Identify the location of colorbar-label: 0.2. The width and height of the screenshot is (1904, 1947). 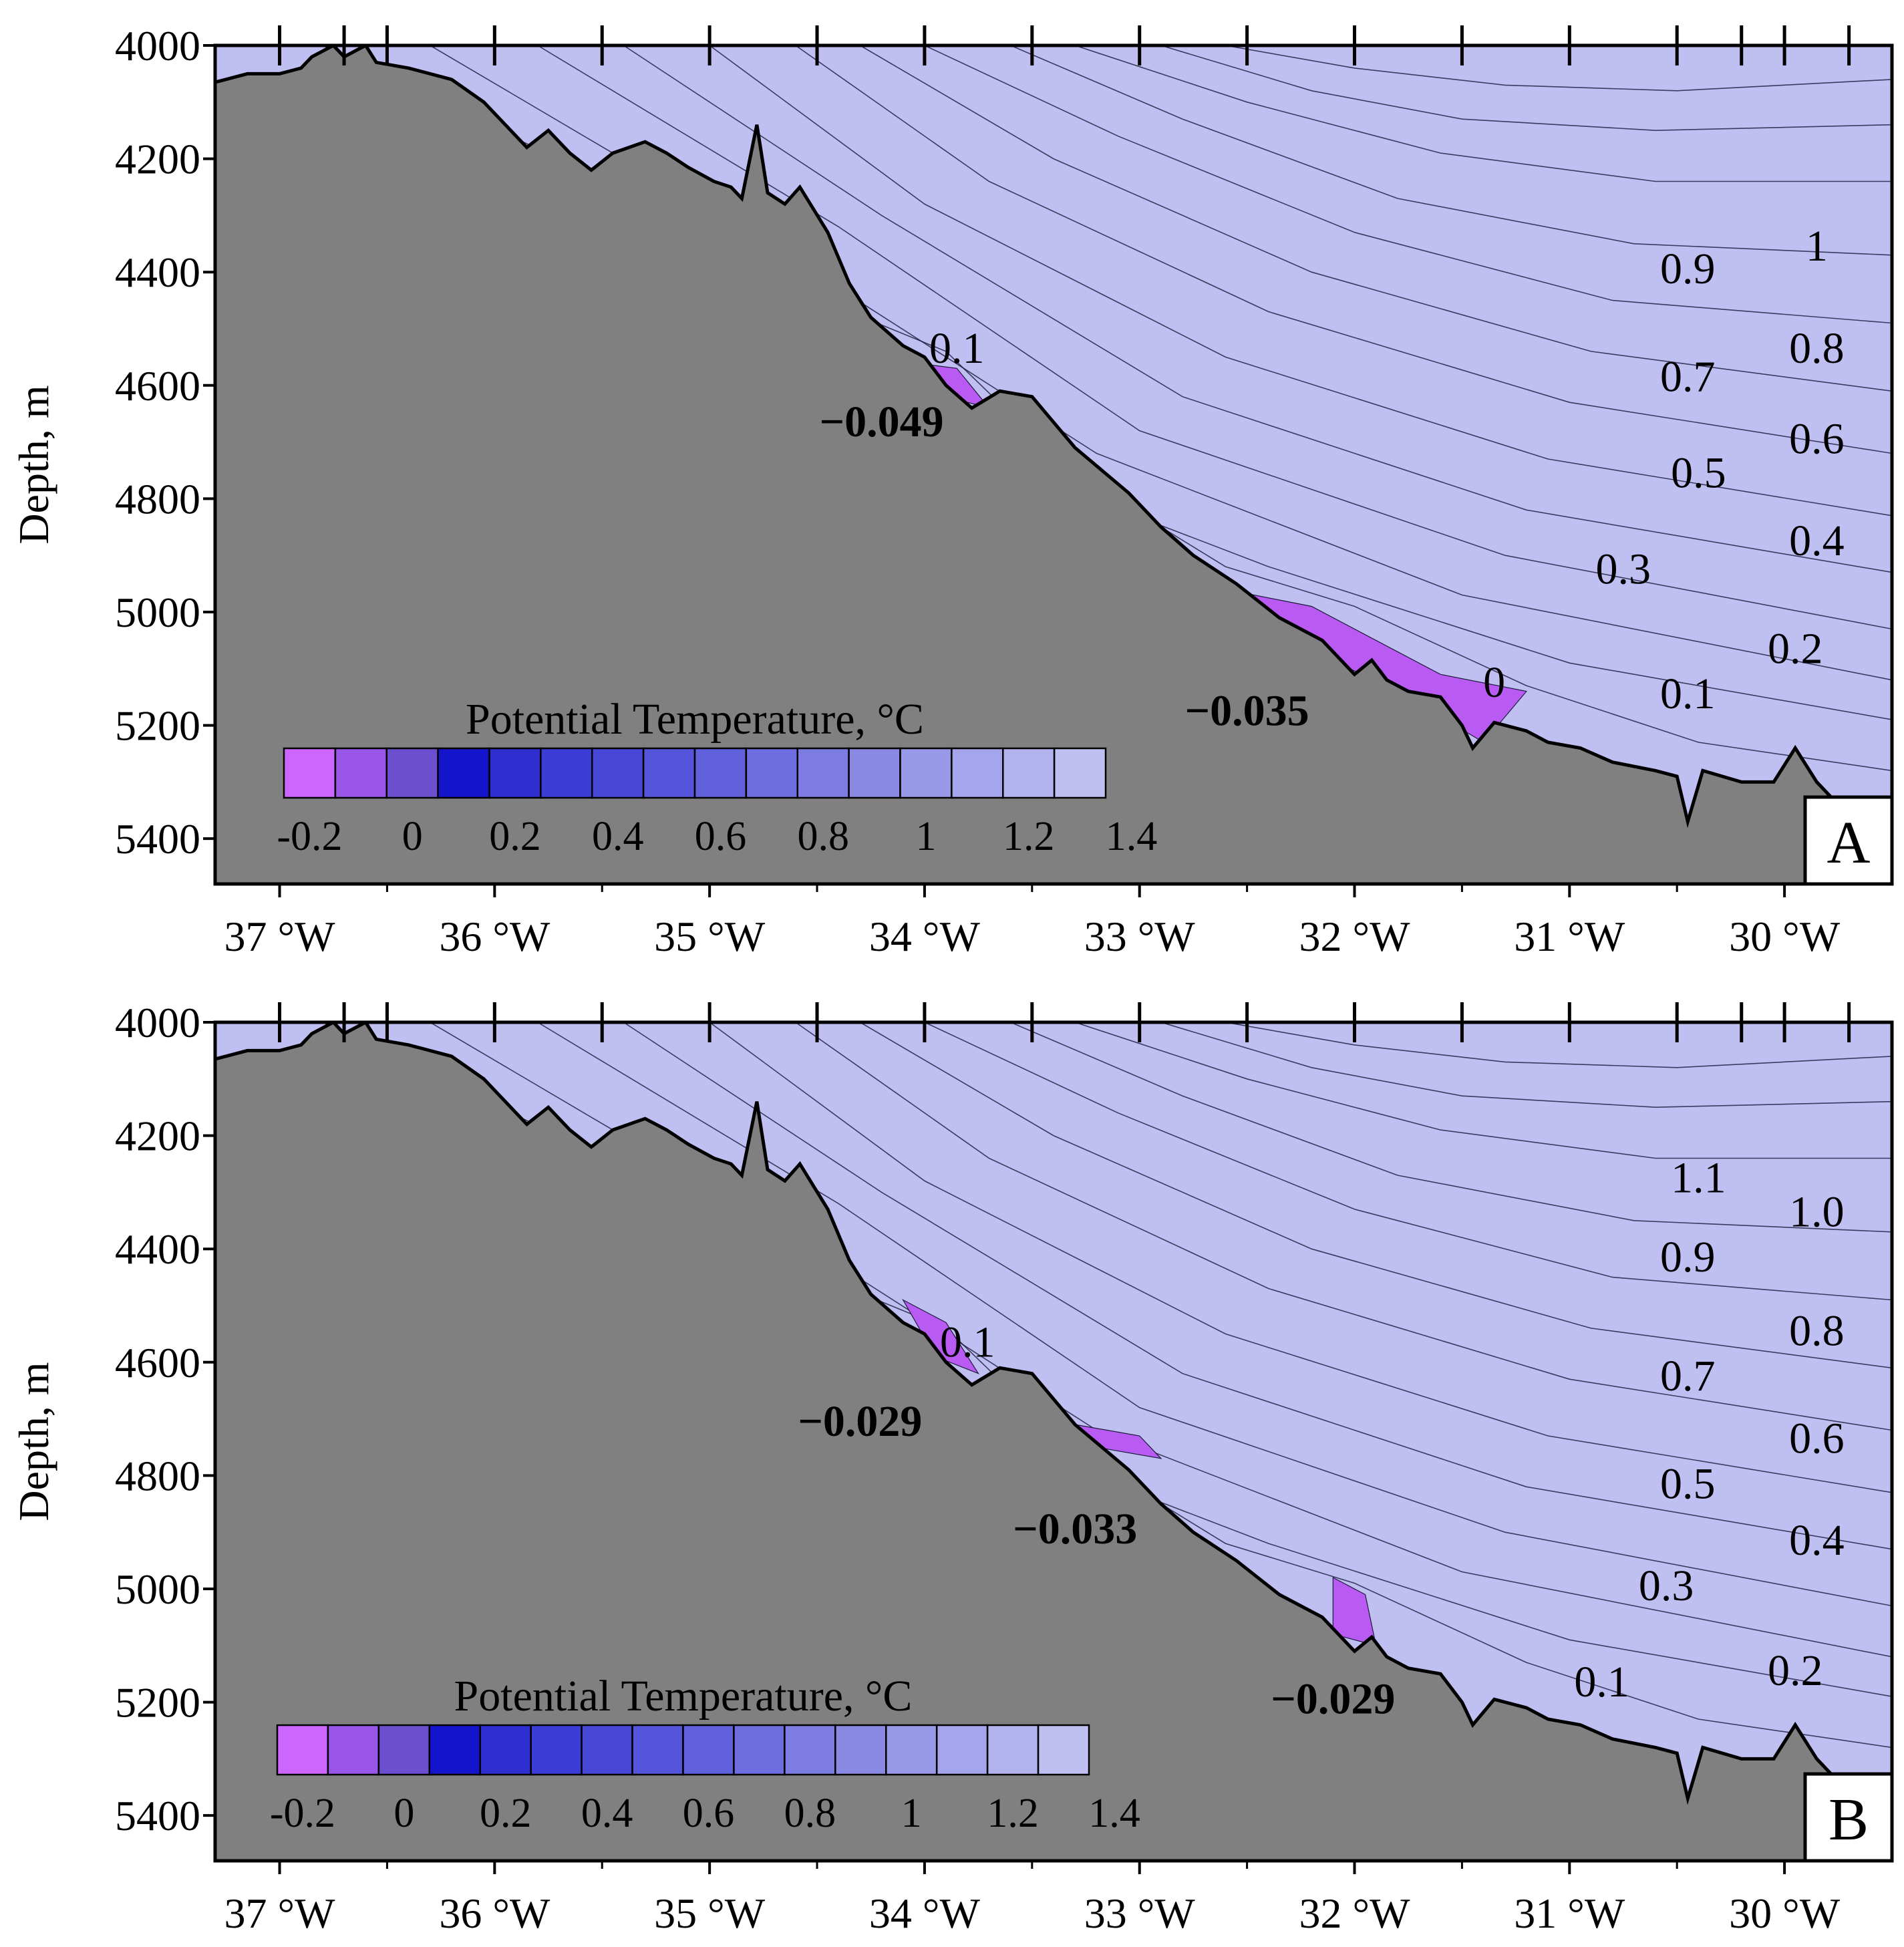
(515, 837).